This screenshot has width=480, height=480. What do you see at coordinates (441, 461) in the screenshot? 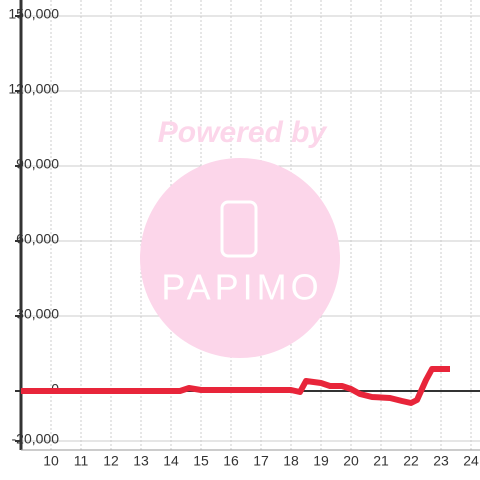
I see `x-tick-label: 23` at bounding box center [441, 461].